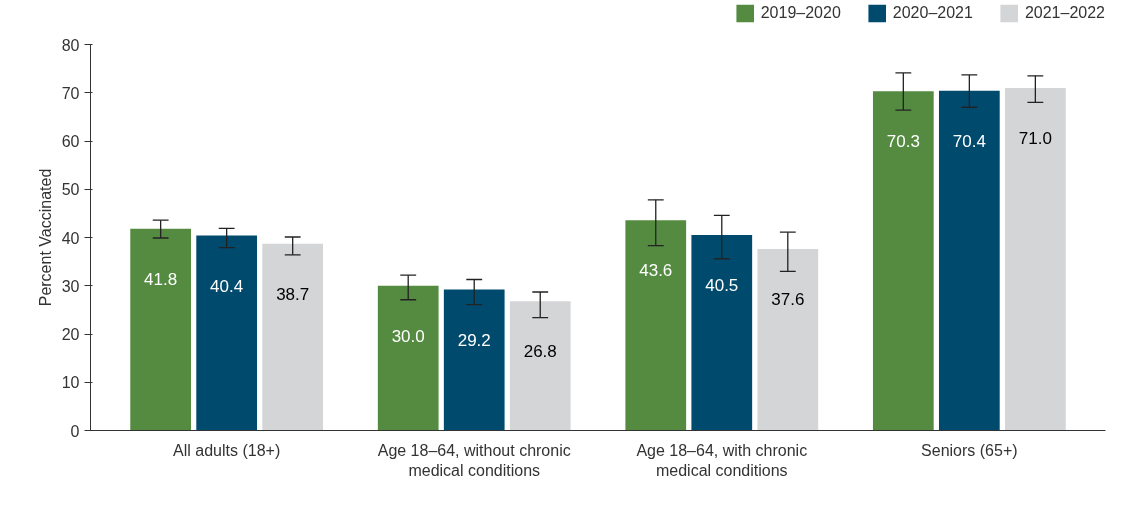 This screenshot has width=1130, height=531. Describe the element at coordinates (70, 141) in the screenshot. I see `y-tick-label: 60` at that location.